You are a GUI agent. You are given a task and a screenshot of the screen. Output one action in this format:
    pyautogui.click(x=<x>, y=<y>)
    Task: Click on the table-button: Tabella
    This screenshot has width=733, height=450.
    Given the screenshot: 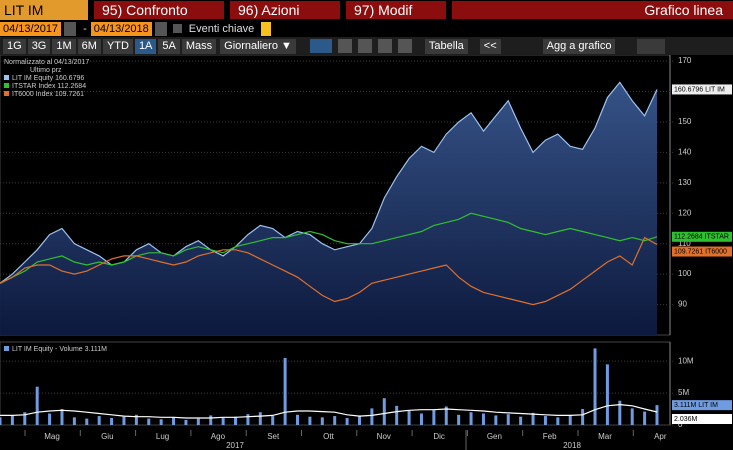 What is the action you would take?
    pyautogui.click(x=446, y=46)
    